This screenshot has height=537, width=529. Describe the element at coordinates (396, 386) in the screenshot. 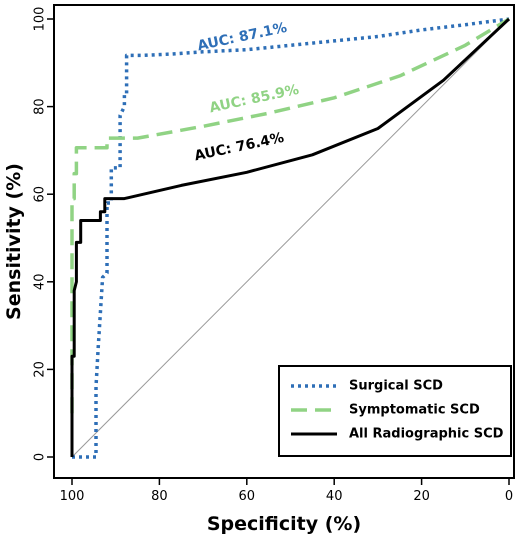

I see `legend-label: Surgical SCD` at that location.